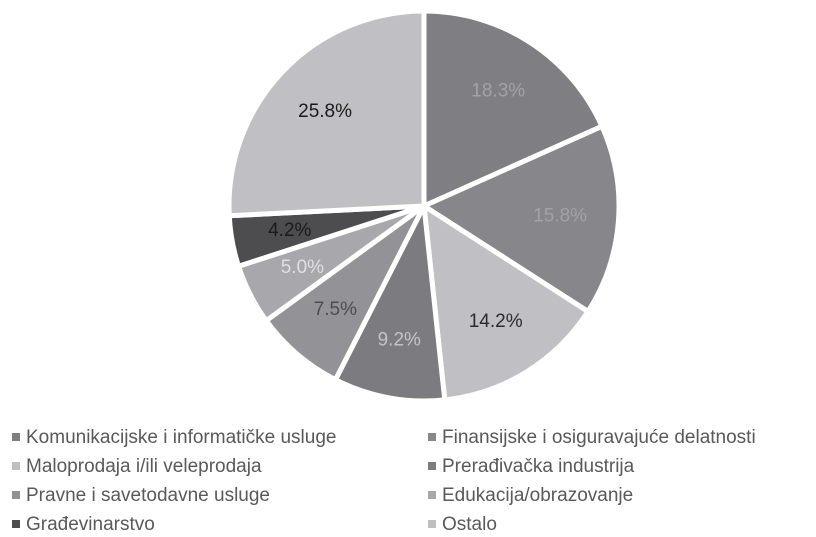 The height and width of the screenshot is (537, 816). I want to click on data-label: 14.2%, so click(496, 321).